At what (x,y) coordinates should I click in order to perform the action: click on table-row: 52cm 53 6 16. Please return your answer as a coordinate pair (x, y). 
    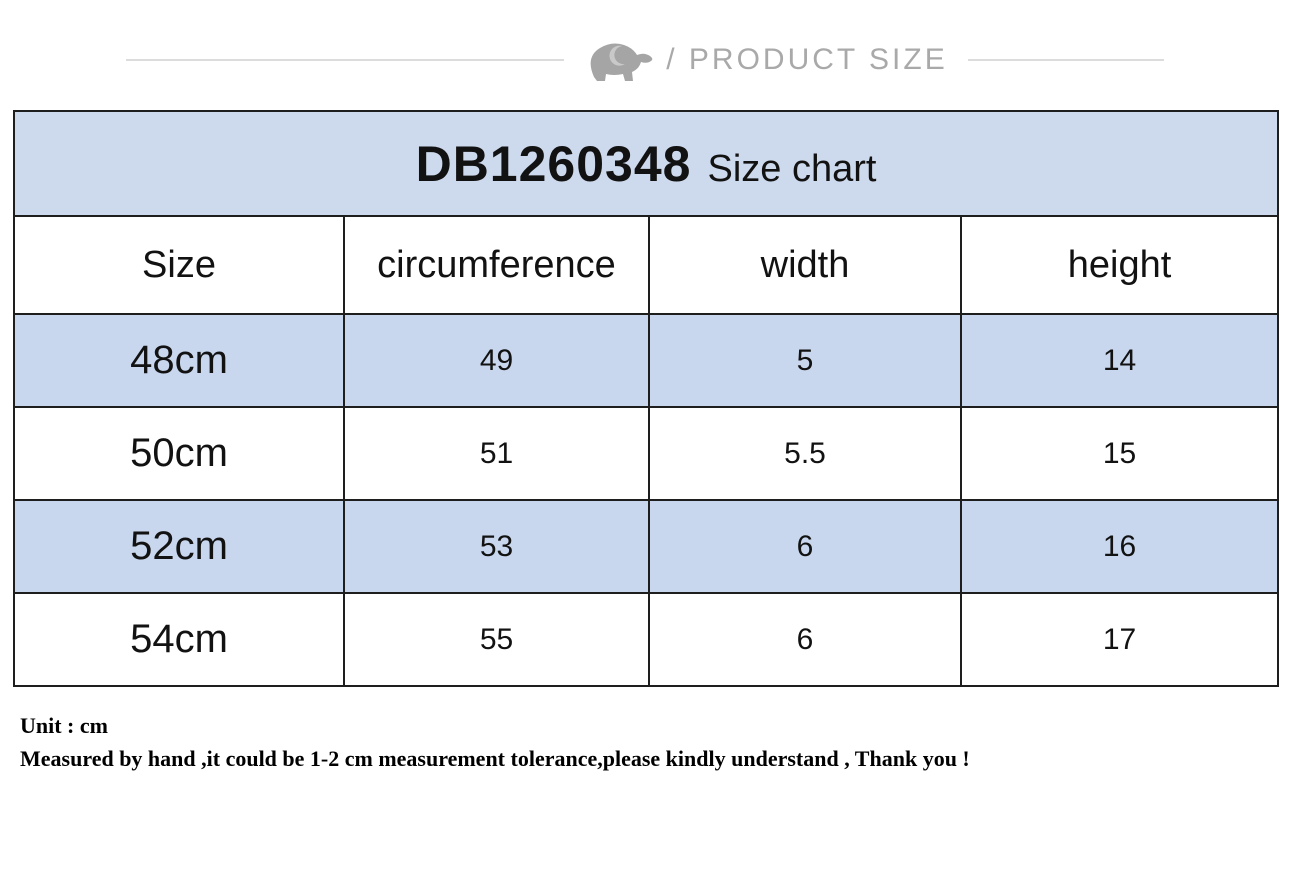
    Looking at the image, I should click on (646, 546).